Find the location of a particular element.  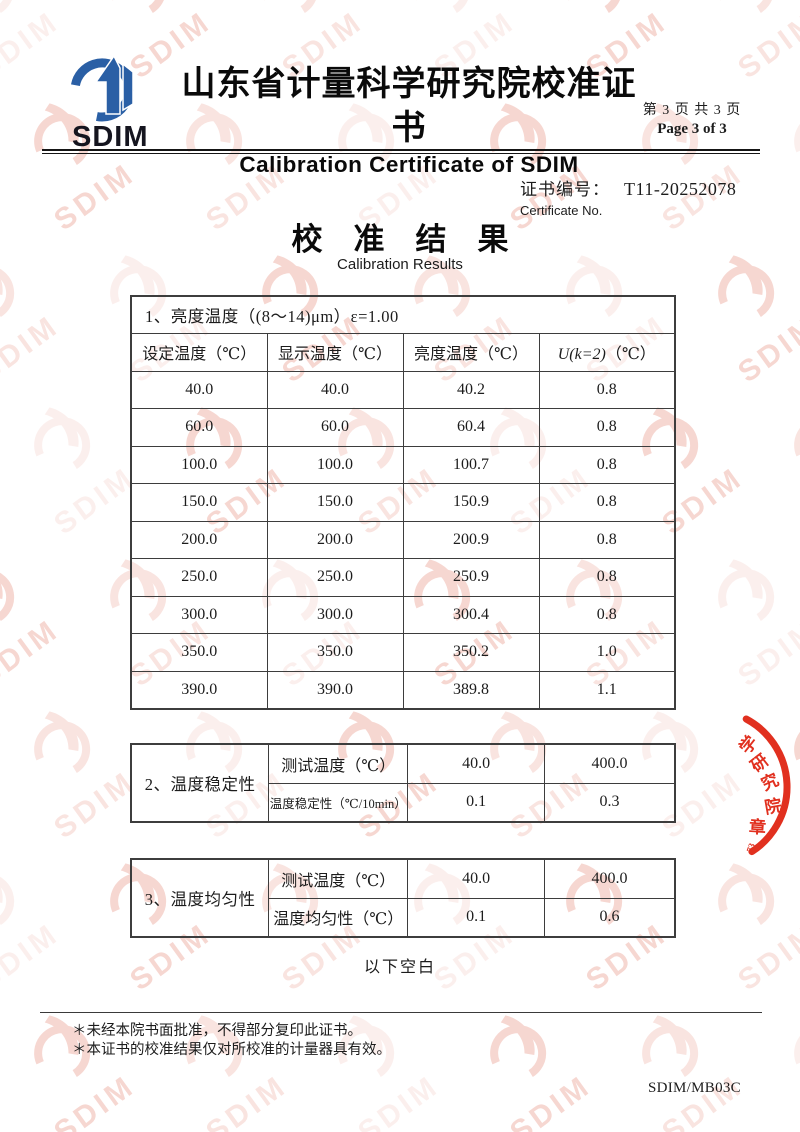

svg-text: 院 is located at coordinates (773, 806).